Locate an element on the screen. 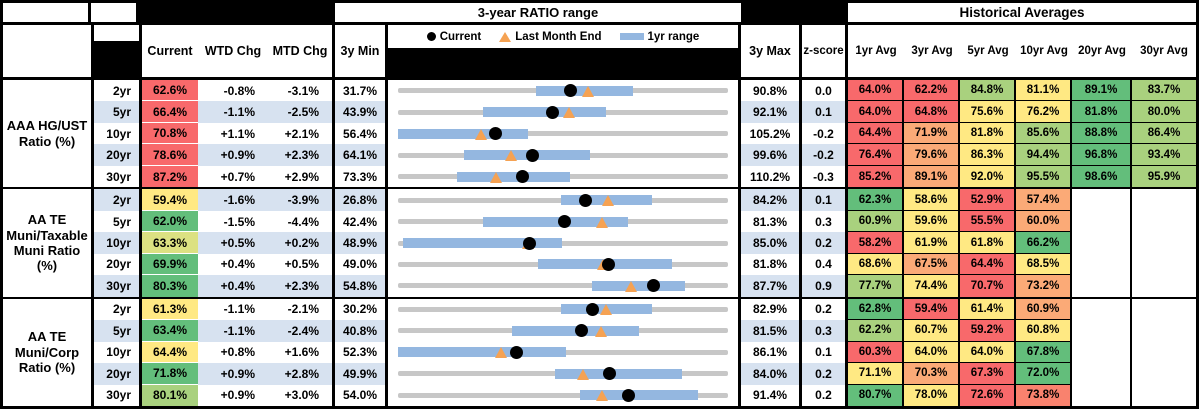  group-label-line: AAA HG/UST is located at coordinates (47, 126).